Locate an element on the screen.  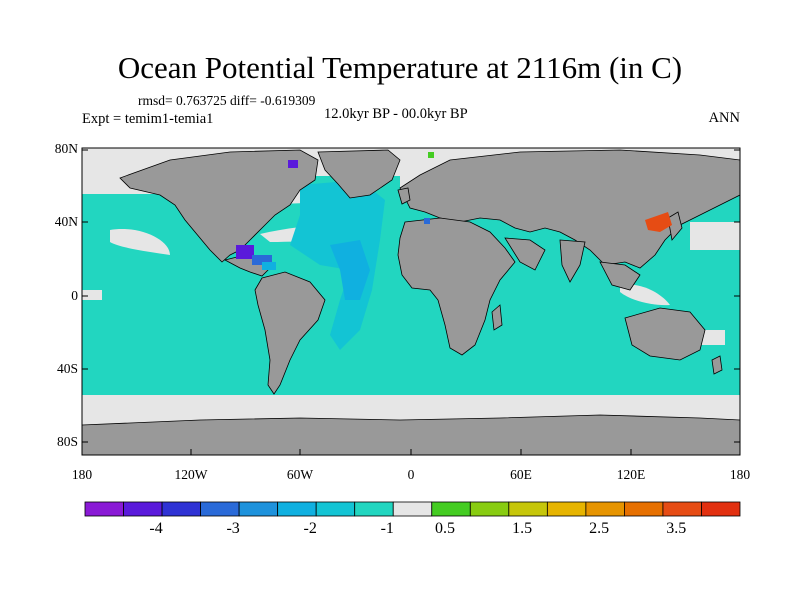
colorbar-label: 2.5 is located at coordinates (599, 528).